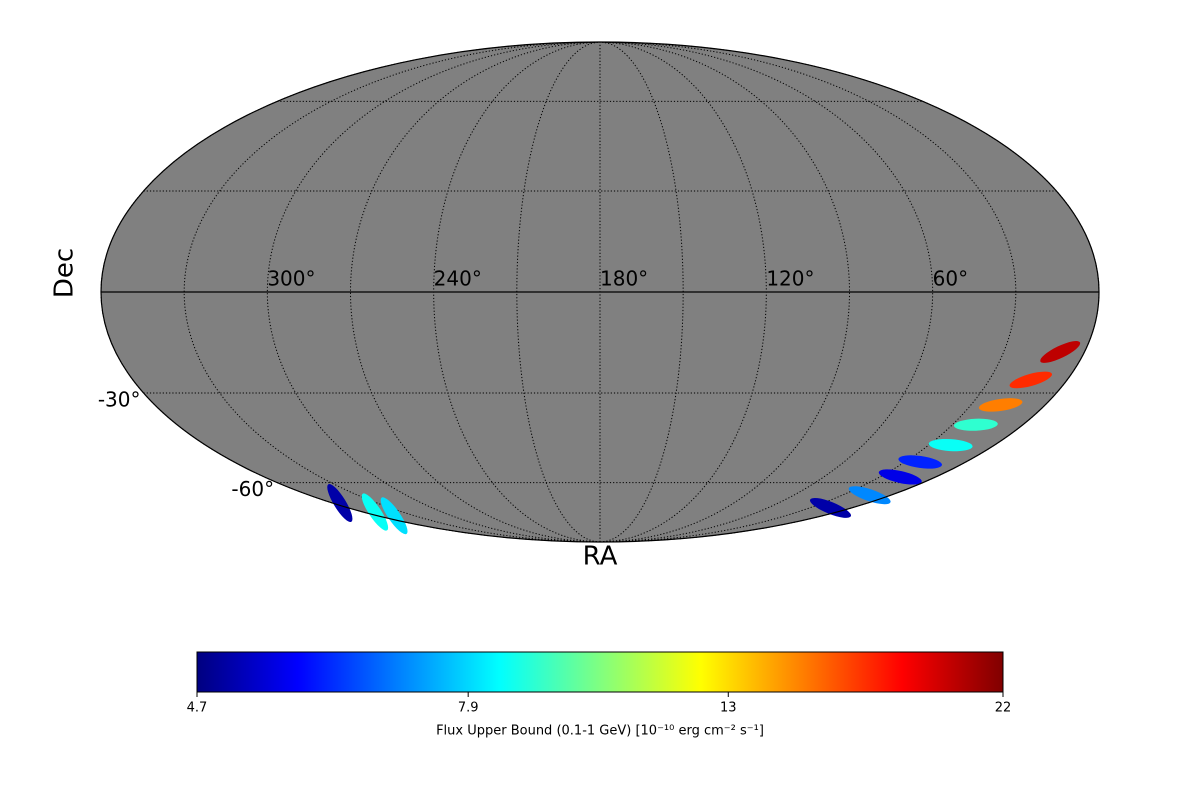 Image resolution: width=1200 pixels, height=800 pixels. I want to click on x-axis-label: RA, so click(600, 557).